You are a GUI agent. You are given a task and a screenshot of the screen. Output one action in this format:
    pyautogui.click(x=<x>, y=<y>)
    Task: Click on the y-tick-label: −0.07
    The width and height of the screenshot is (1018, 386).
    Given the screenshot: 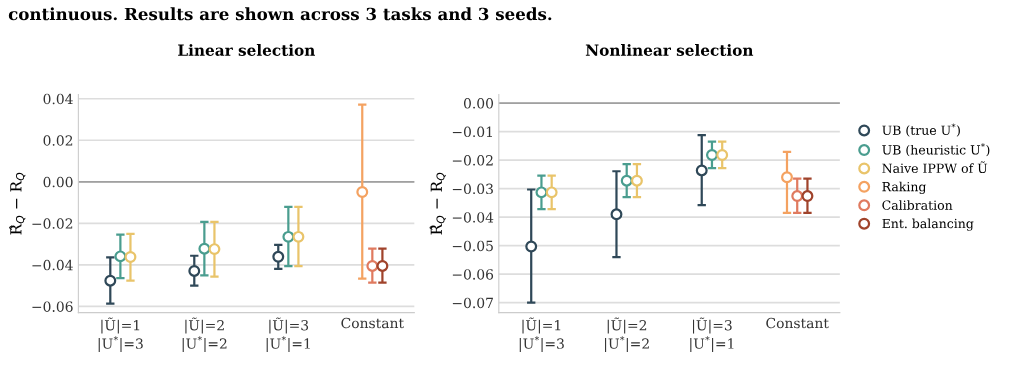 What is the action you would take?
    pyautogui.click(x=472, y=303)
    